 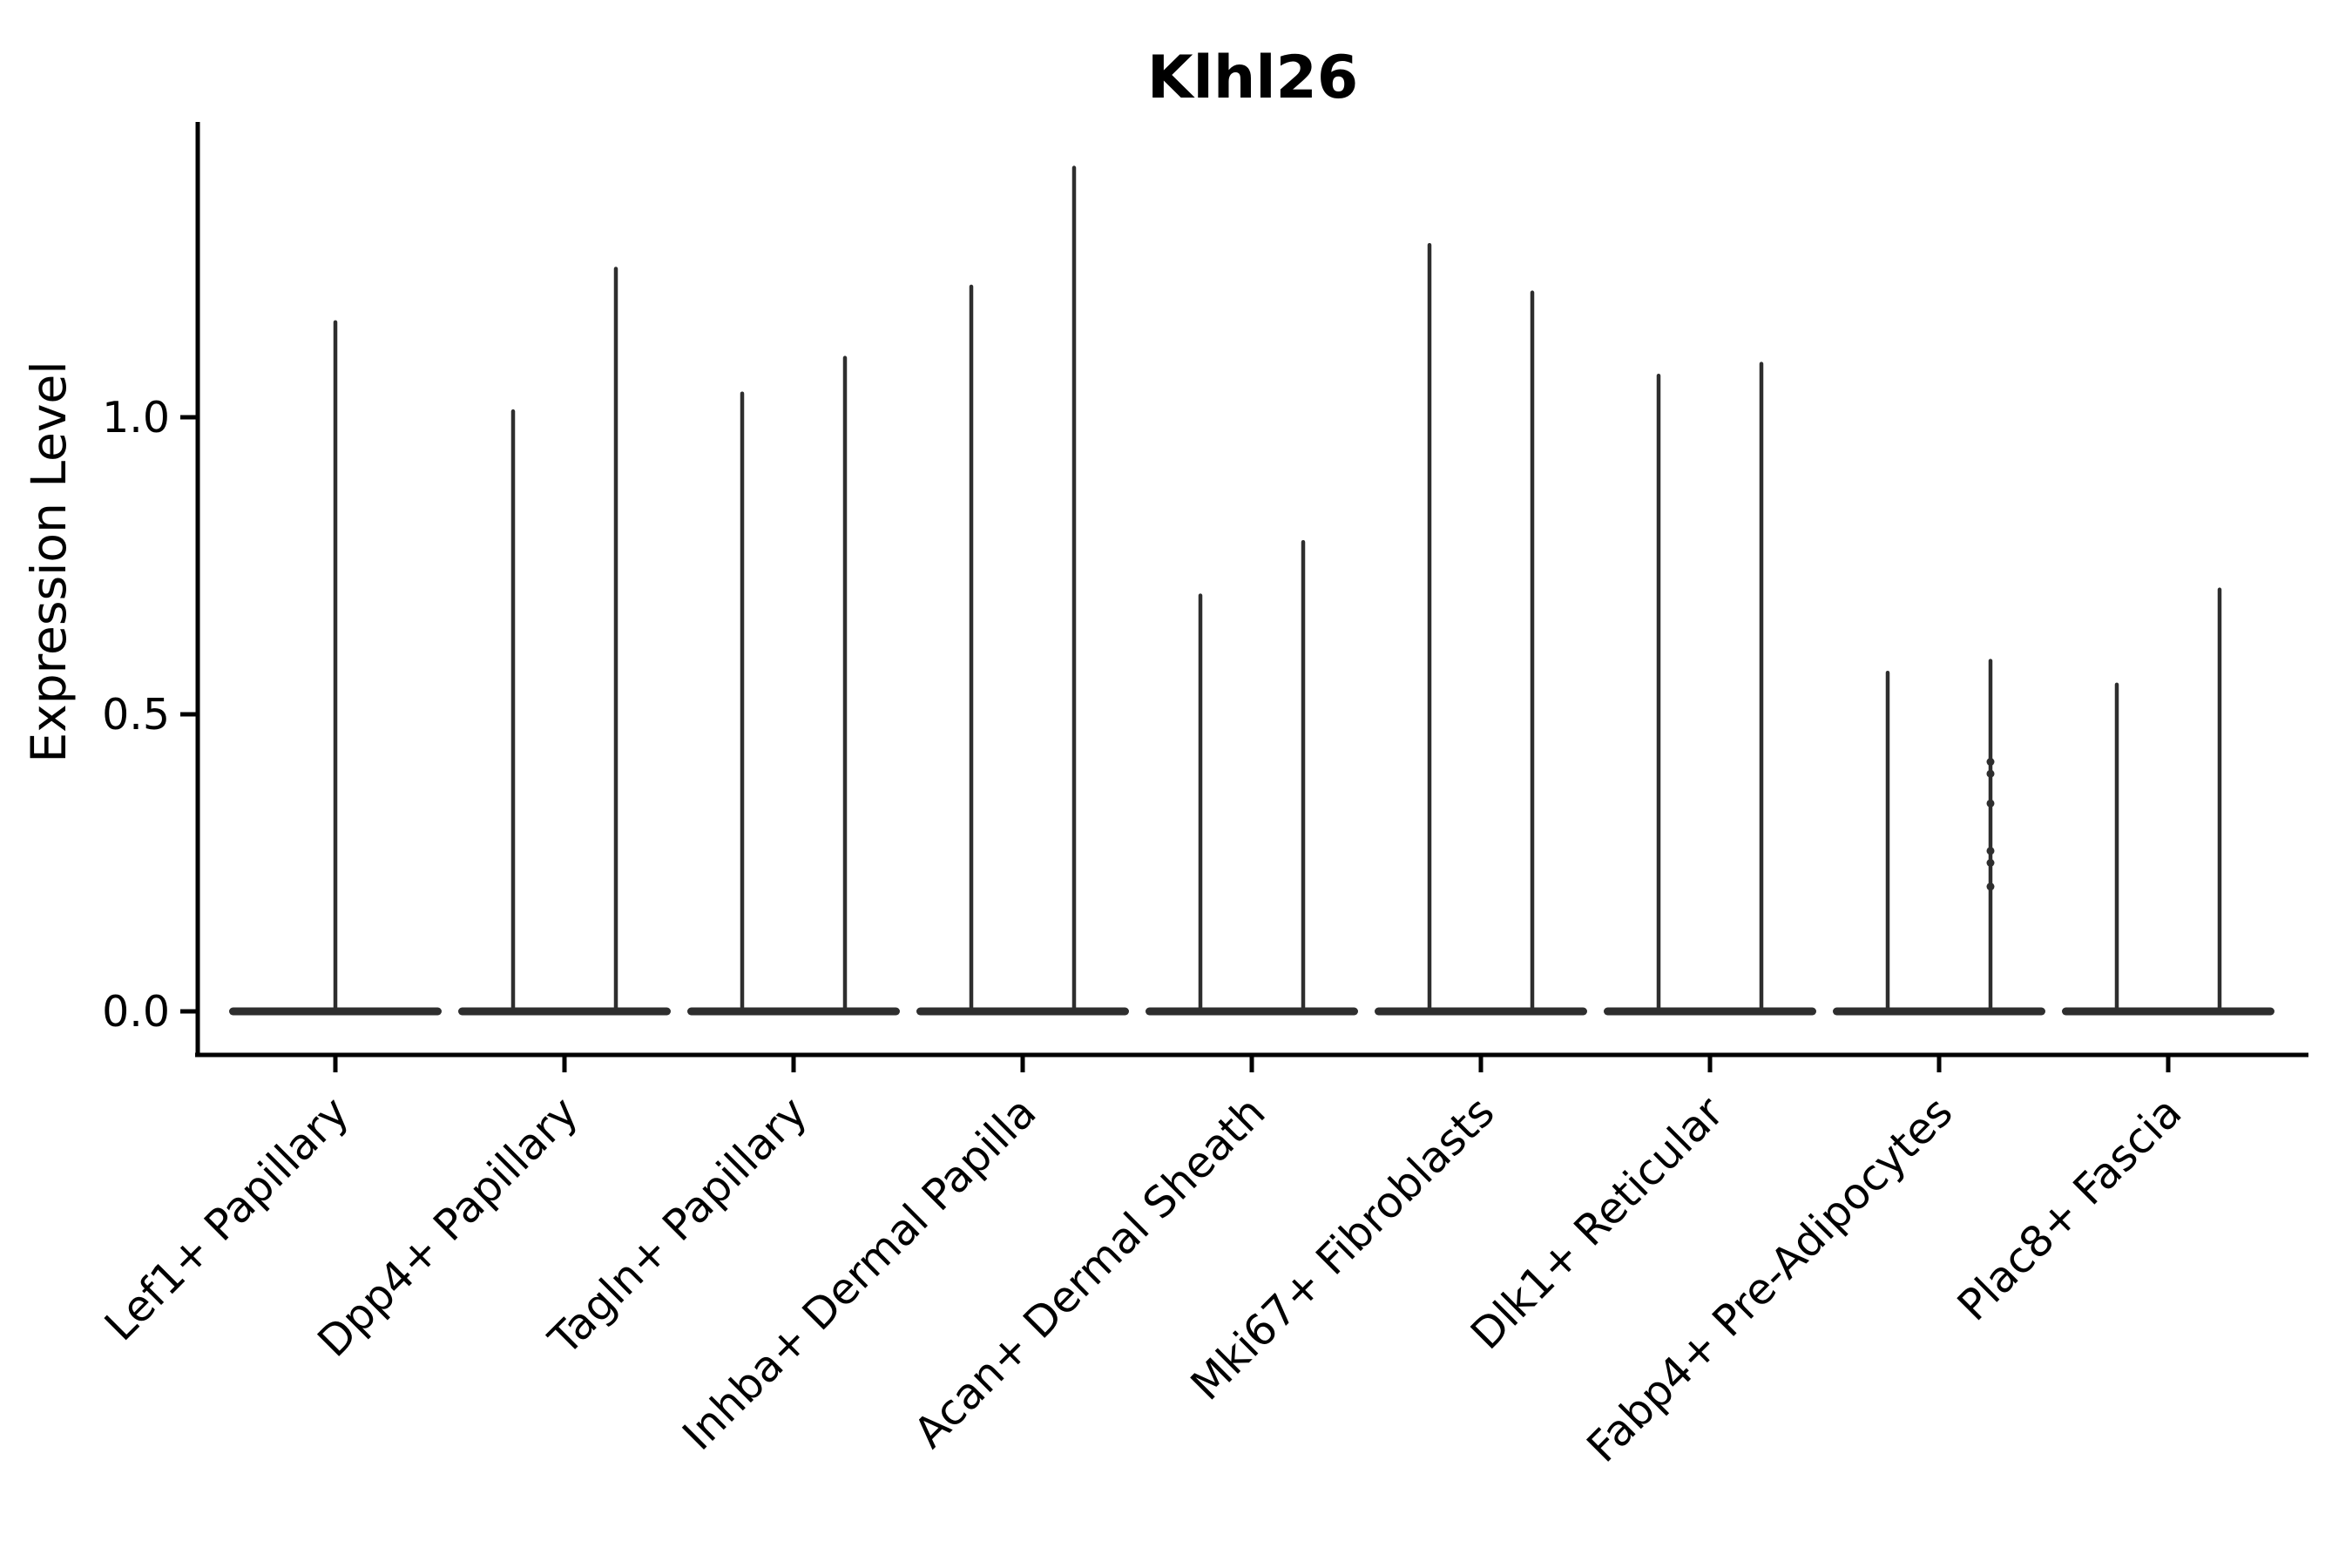 What do you see at coordinates (136, 715) in the screenshot?
I see `y-tick-label: 0.5` at bounding box center [136, 715].